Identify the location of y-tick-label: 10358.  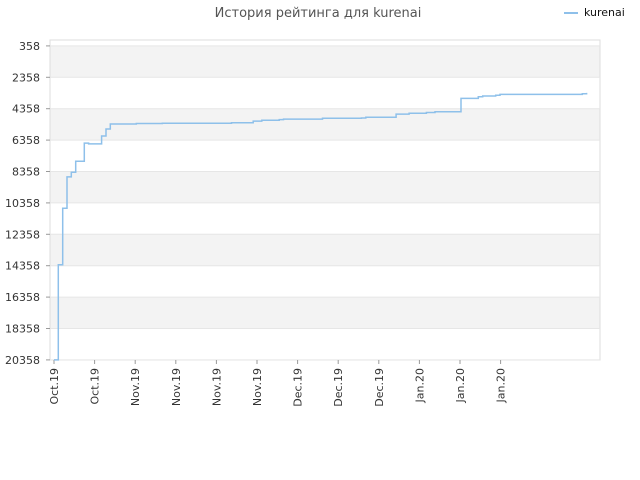
(22, 203).